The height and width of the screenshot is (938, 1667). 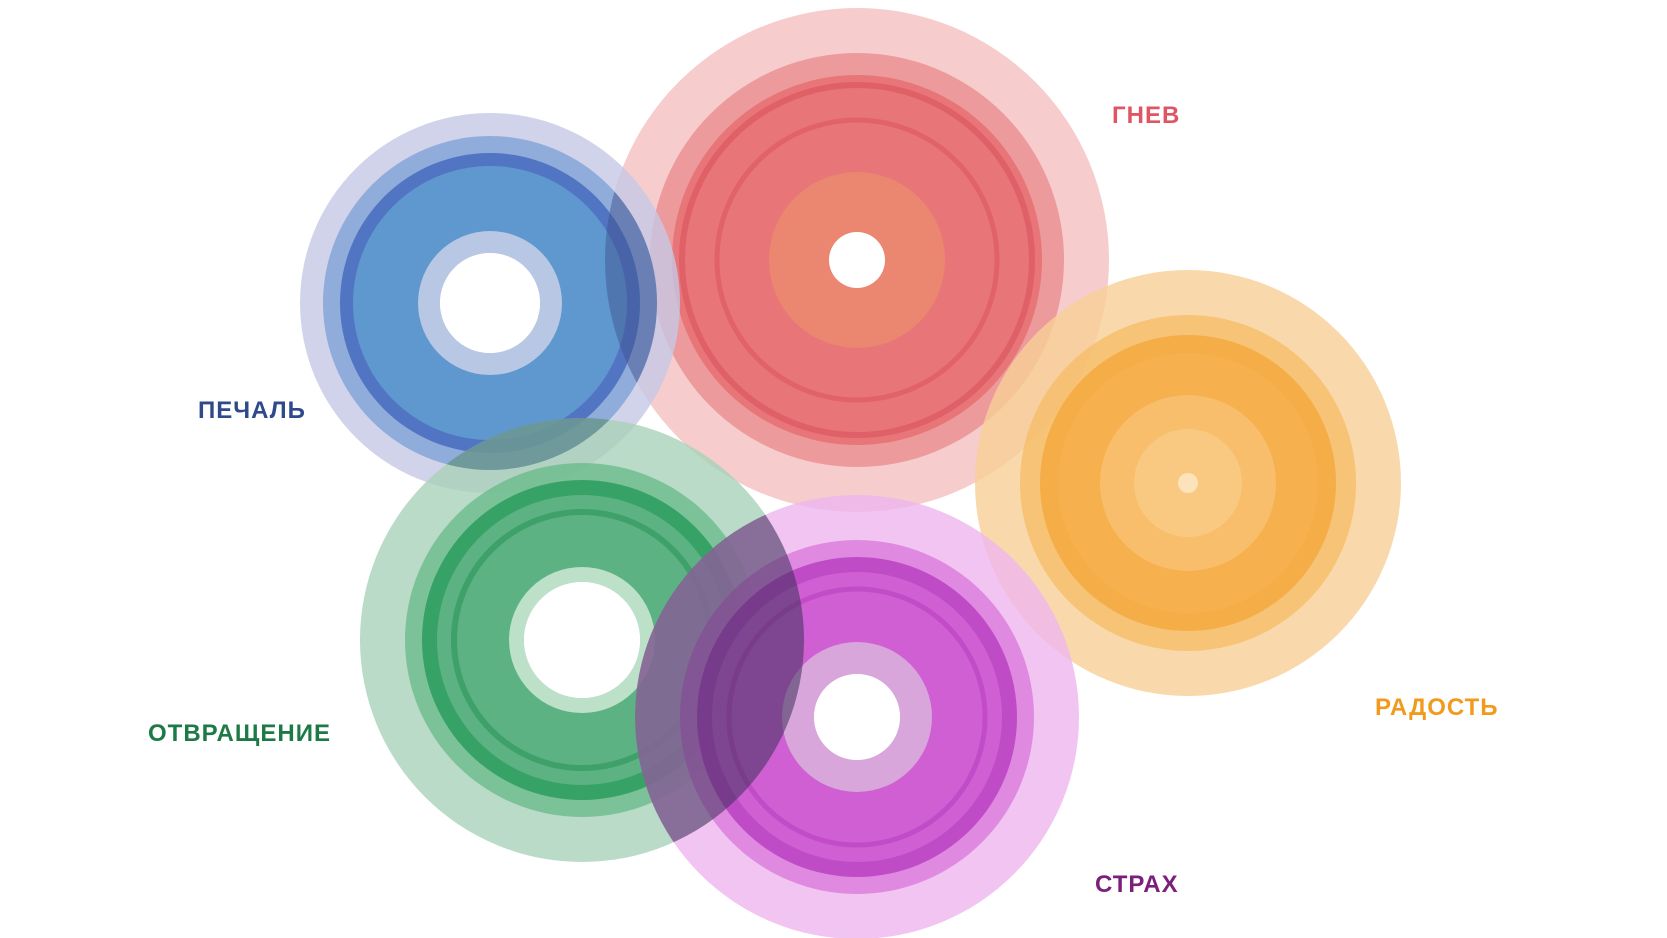 I want to click on label-anger: ГНЕВ, so click(x=1146, y=115).